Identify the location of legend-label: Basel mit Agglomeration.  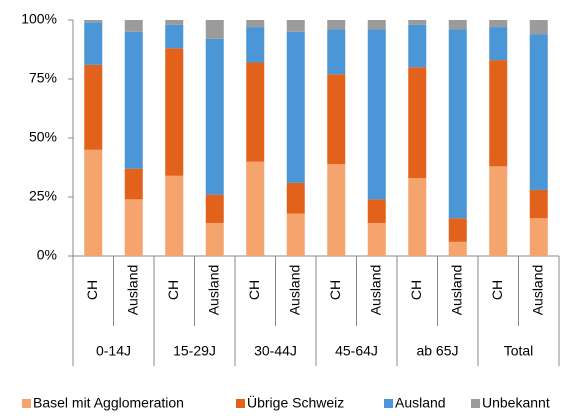
(108, 403).